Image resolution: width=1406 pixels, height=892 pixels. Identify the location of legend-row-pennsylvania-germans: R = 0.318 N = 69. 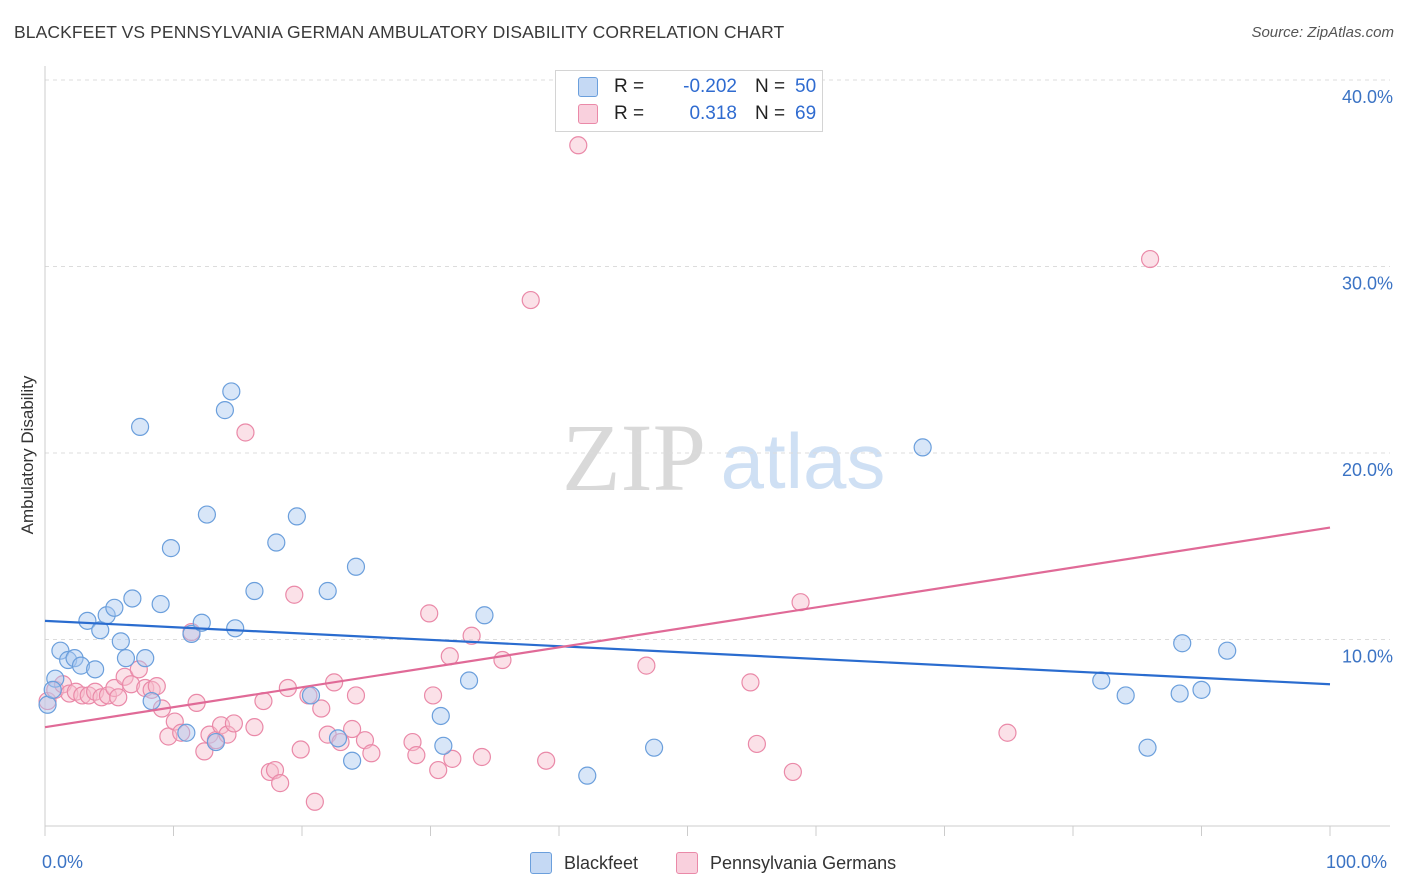
(697, 114).